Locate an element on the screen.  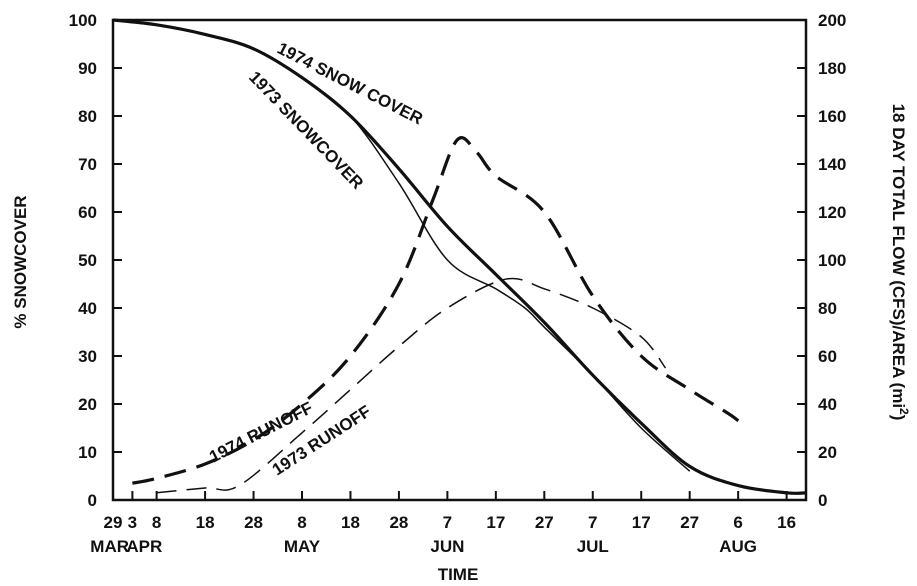
y-tick-label-left: 30 is located at coordinates (87, 356).